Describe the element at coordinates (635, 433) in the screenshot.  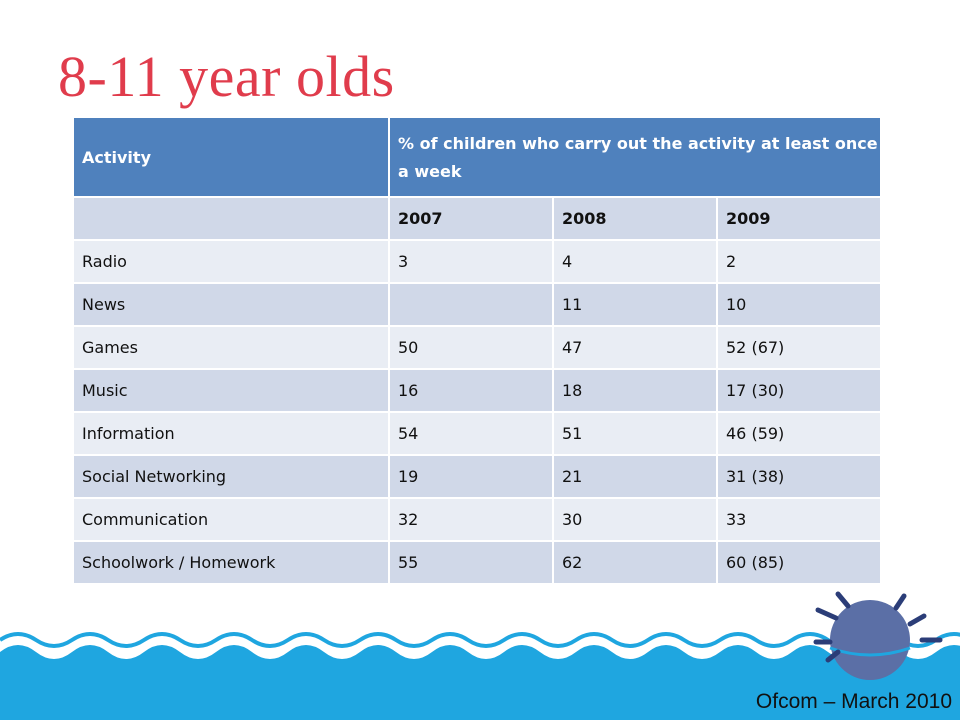
I see `value-2008-cell: 51` at that location.